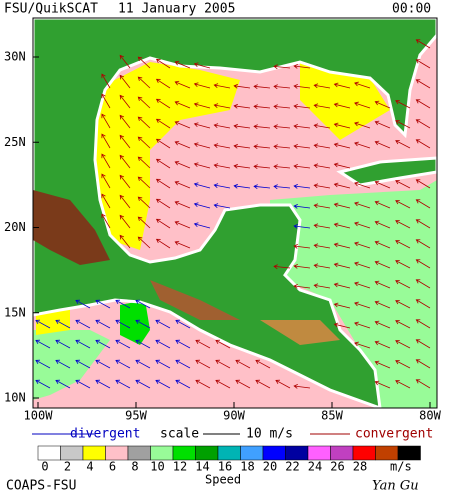  I want to click on colorbar-label: 14, so click(202, 467).